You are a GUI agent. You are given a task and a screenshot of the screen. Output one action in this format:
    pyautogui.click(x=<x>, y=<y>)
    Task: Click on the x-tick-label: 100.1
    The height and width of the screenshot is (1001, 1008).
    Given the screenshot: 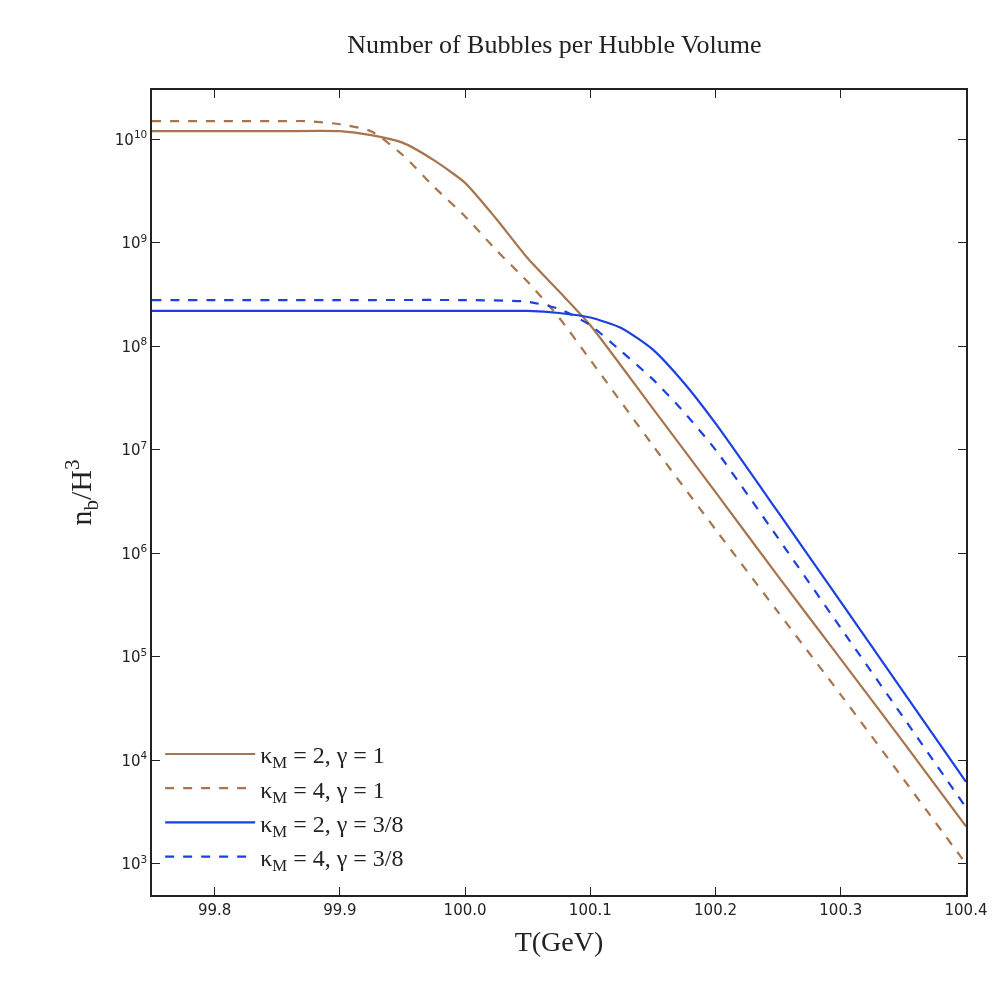 What is the action you would take?
    pyautogui.click(x=590, y=909)
    